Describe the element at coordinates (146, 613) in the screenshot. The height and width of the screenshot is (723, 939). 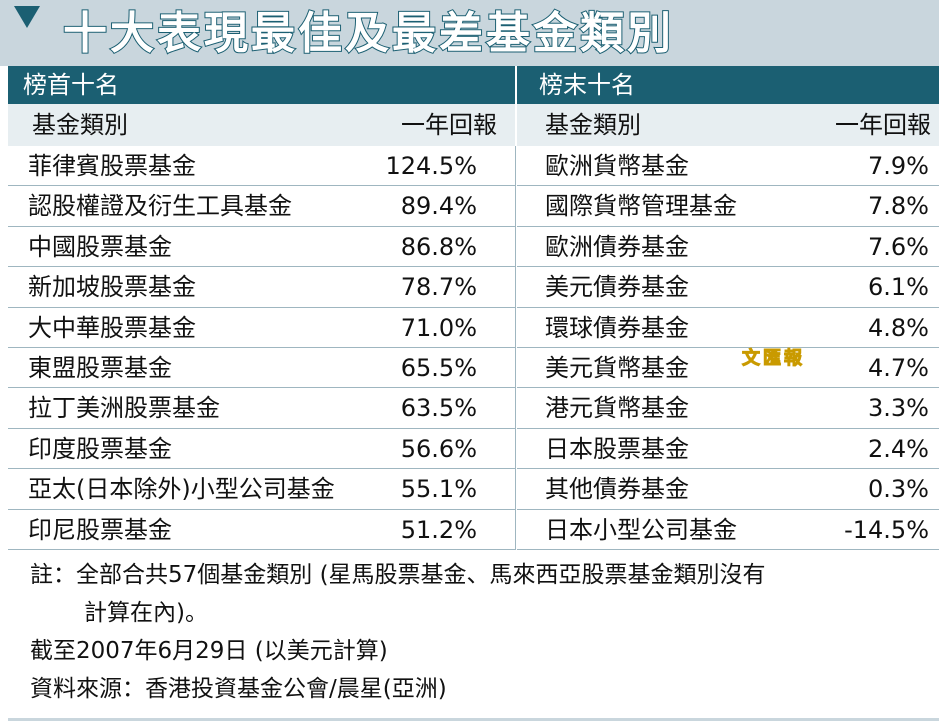
I see `note-text-continued: 計算在內)。` at that location.